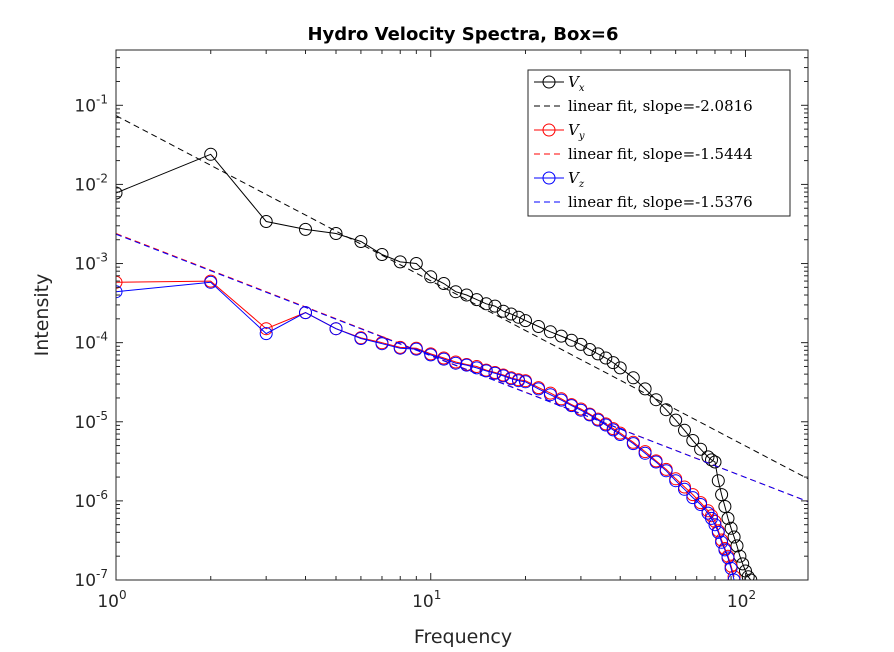 Image resolution: width=894 pixels, height=652 pixels. I want to click on y-tick-label: 10⁻⁴, so click(91, 342).